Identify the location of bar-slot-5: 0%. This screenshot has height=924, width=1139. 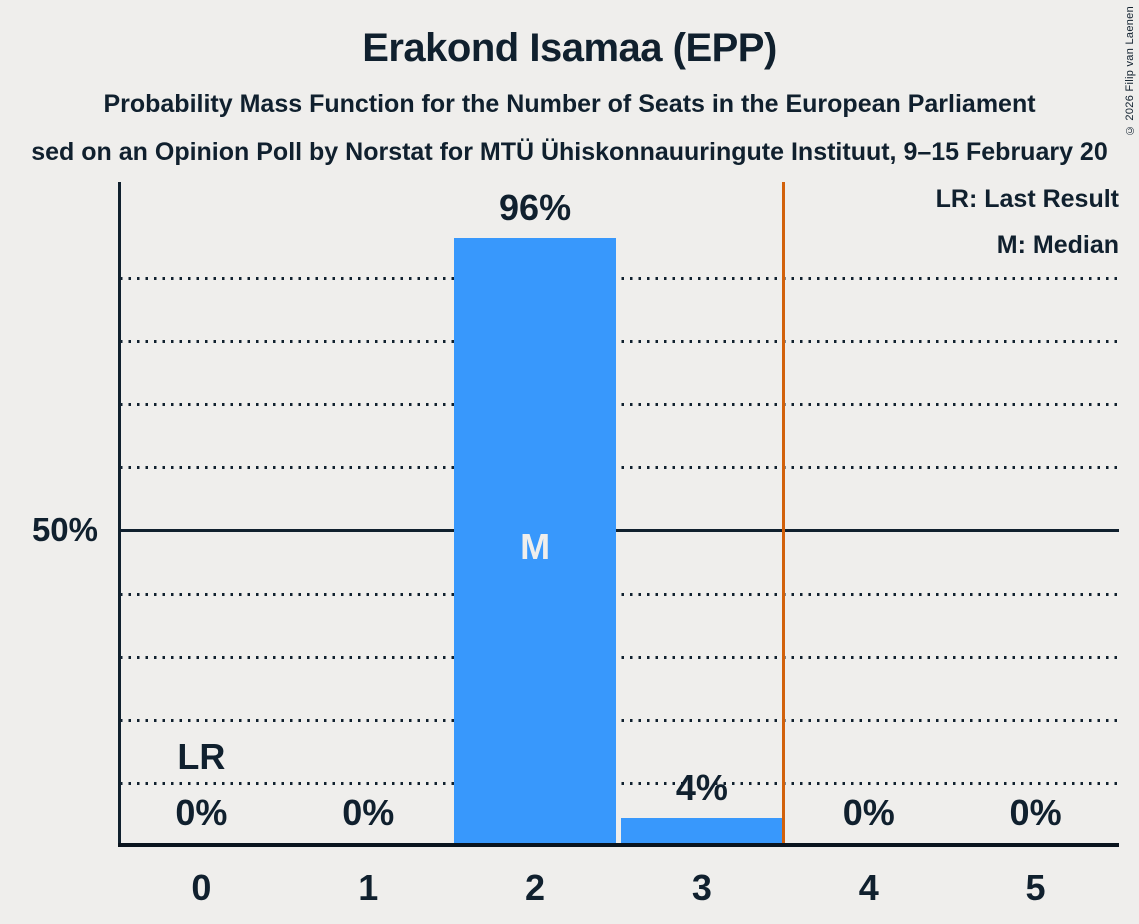
(1035, 512).